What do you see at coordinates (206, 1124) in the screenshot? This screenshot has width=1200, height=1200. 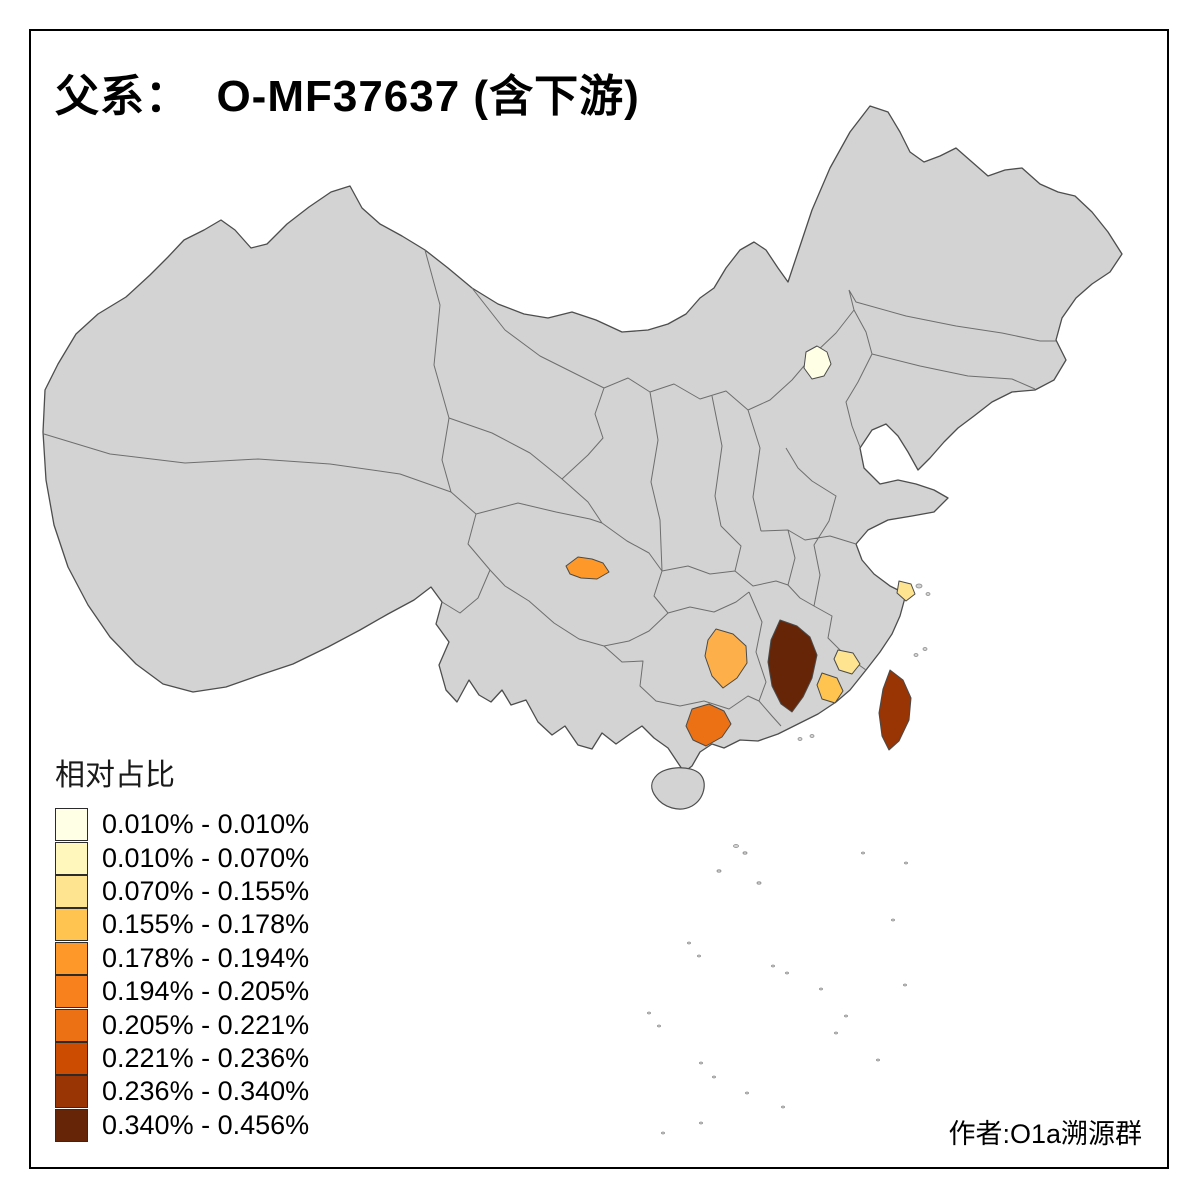 I see `legend-label: 0.340% - 0.456%` at bounding box center [206, 1124].